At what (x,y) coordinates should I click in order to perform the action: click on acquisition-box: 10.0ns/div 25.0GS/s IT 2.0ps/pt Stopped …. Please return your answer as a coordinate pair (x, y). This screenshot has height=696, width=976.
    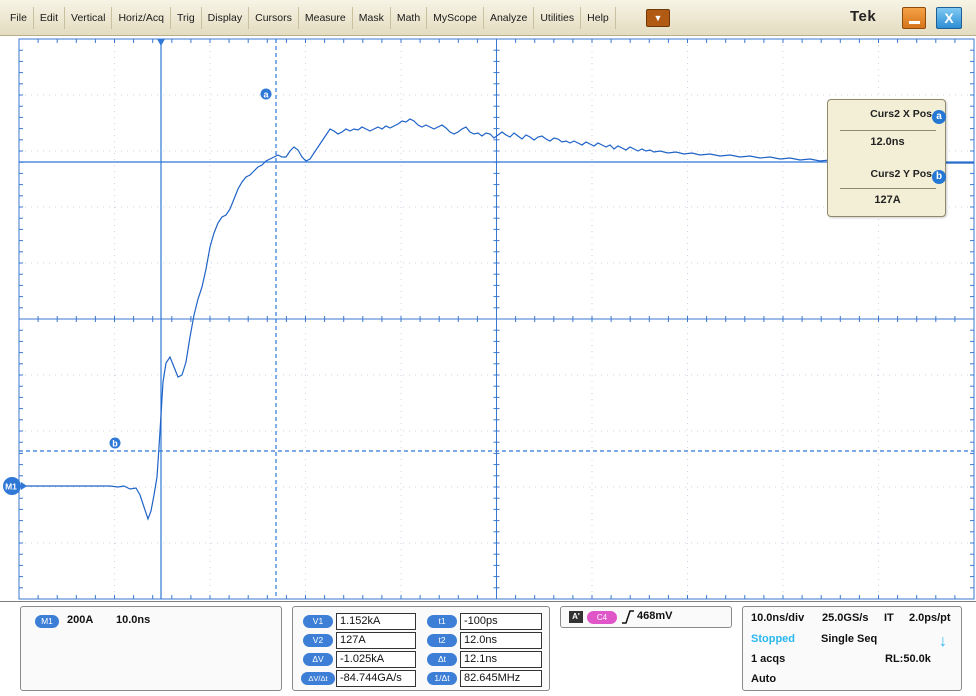
    Looking at the image, I should click on (852, 648).